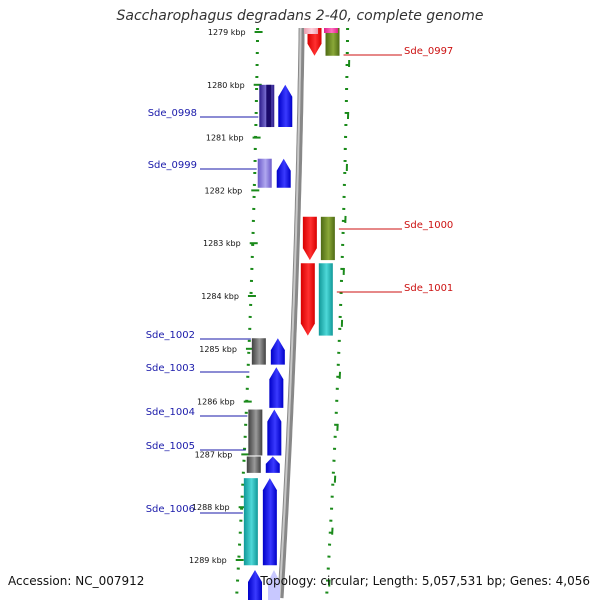 The image size is (600, 600). Describe the element at coordinates (224, 190) in the screenshot. I see `ruler-label: 1282 kbp` at that location.